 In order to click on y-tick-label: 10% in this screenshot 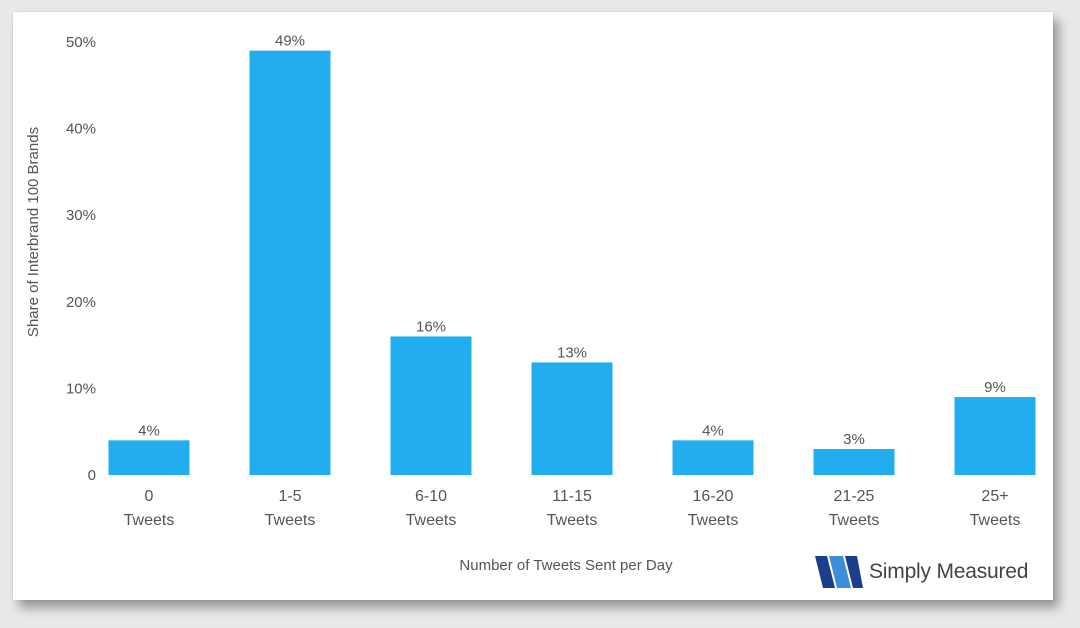, I will do `click(81, 388)`.